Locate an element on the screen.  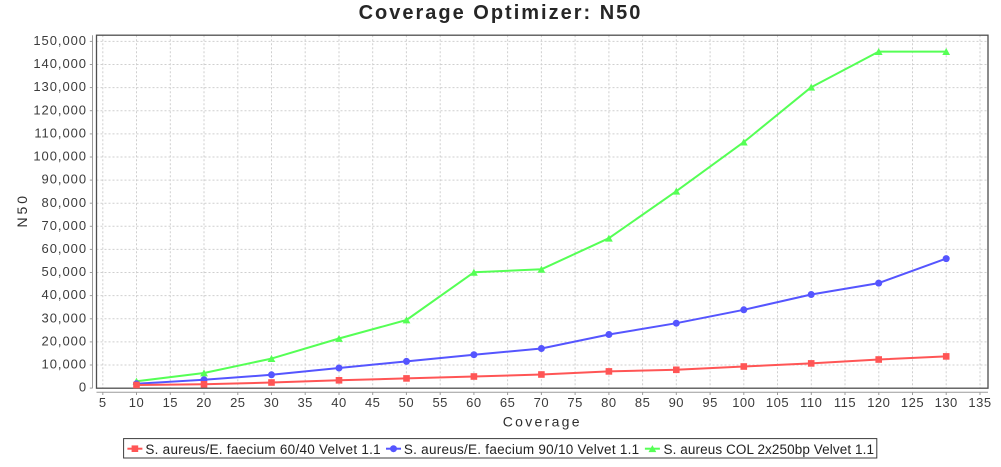
svg-text: 65 is located at coordinates (507, 402).